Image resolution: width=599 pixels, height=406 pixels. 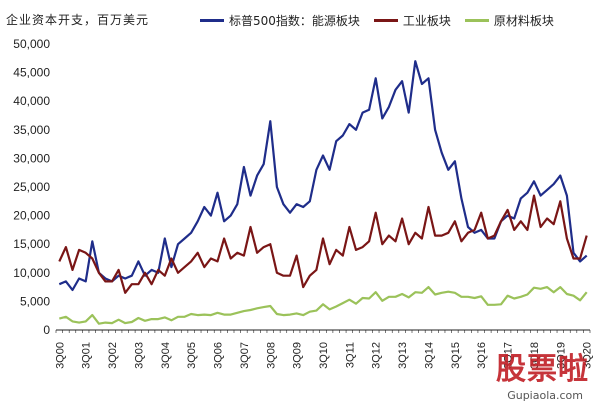 What do you see at coordinates (350, 355) in the screenshot?
I see `x-tick-label: 3Q11` at bounding box center [350, 355].